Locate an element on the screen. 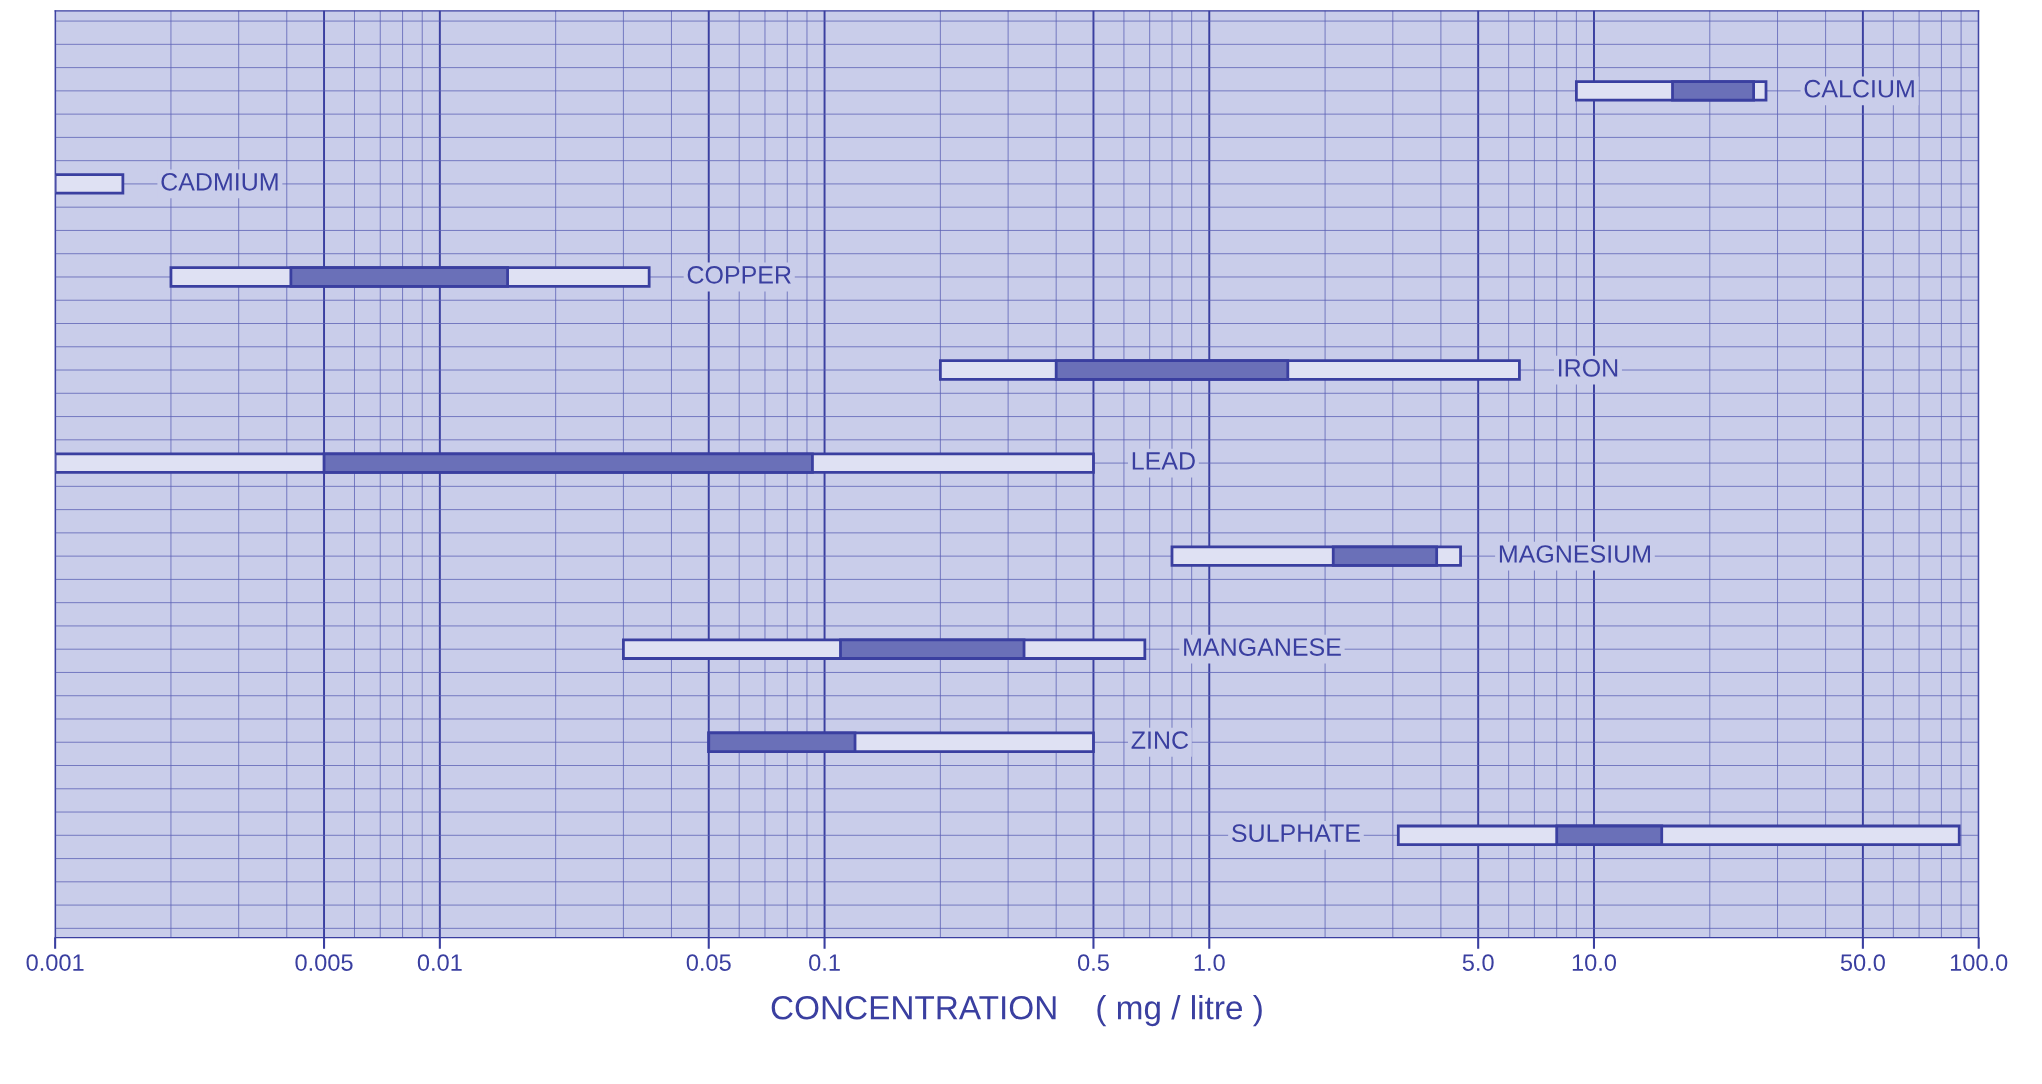  x-tick-label: 0.005 is located at coordinates (324, 962).